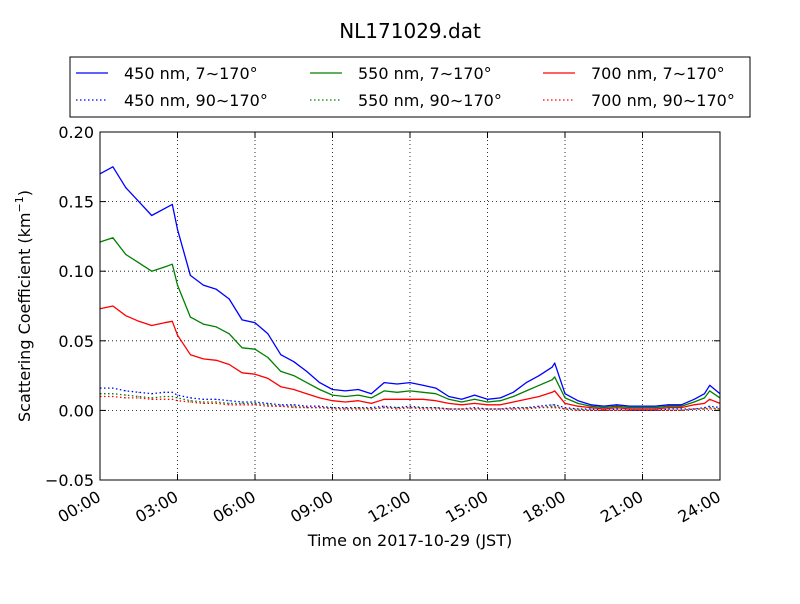 The image size is (800, 604). What do you see at coordinates (69, 480) in the screenshot?
I see `y-tick-label: −0.05` at bounding box center [69, 480].